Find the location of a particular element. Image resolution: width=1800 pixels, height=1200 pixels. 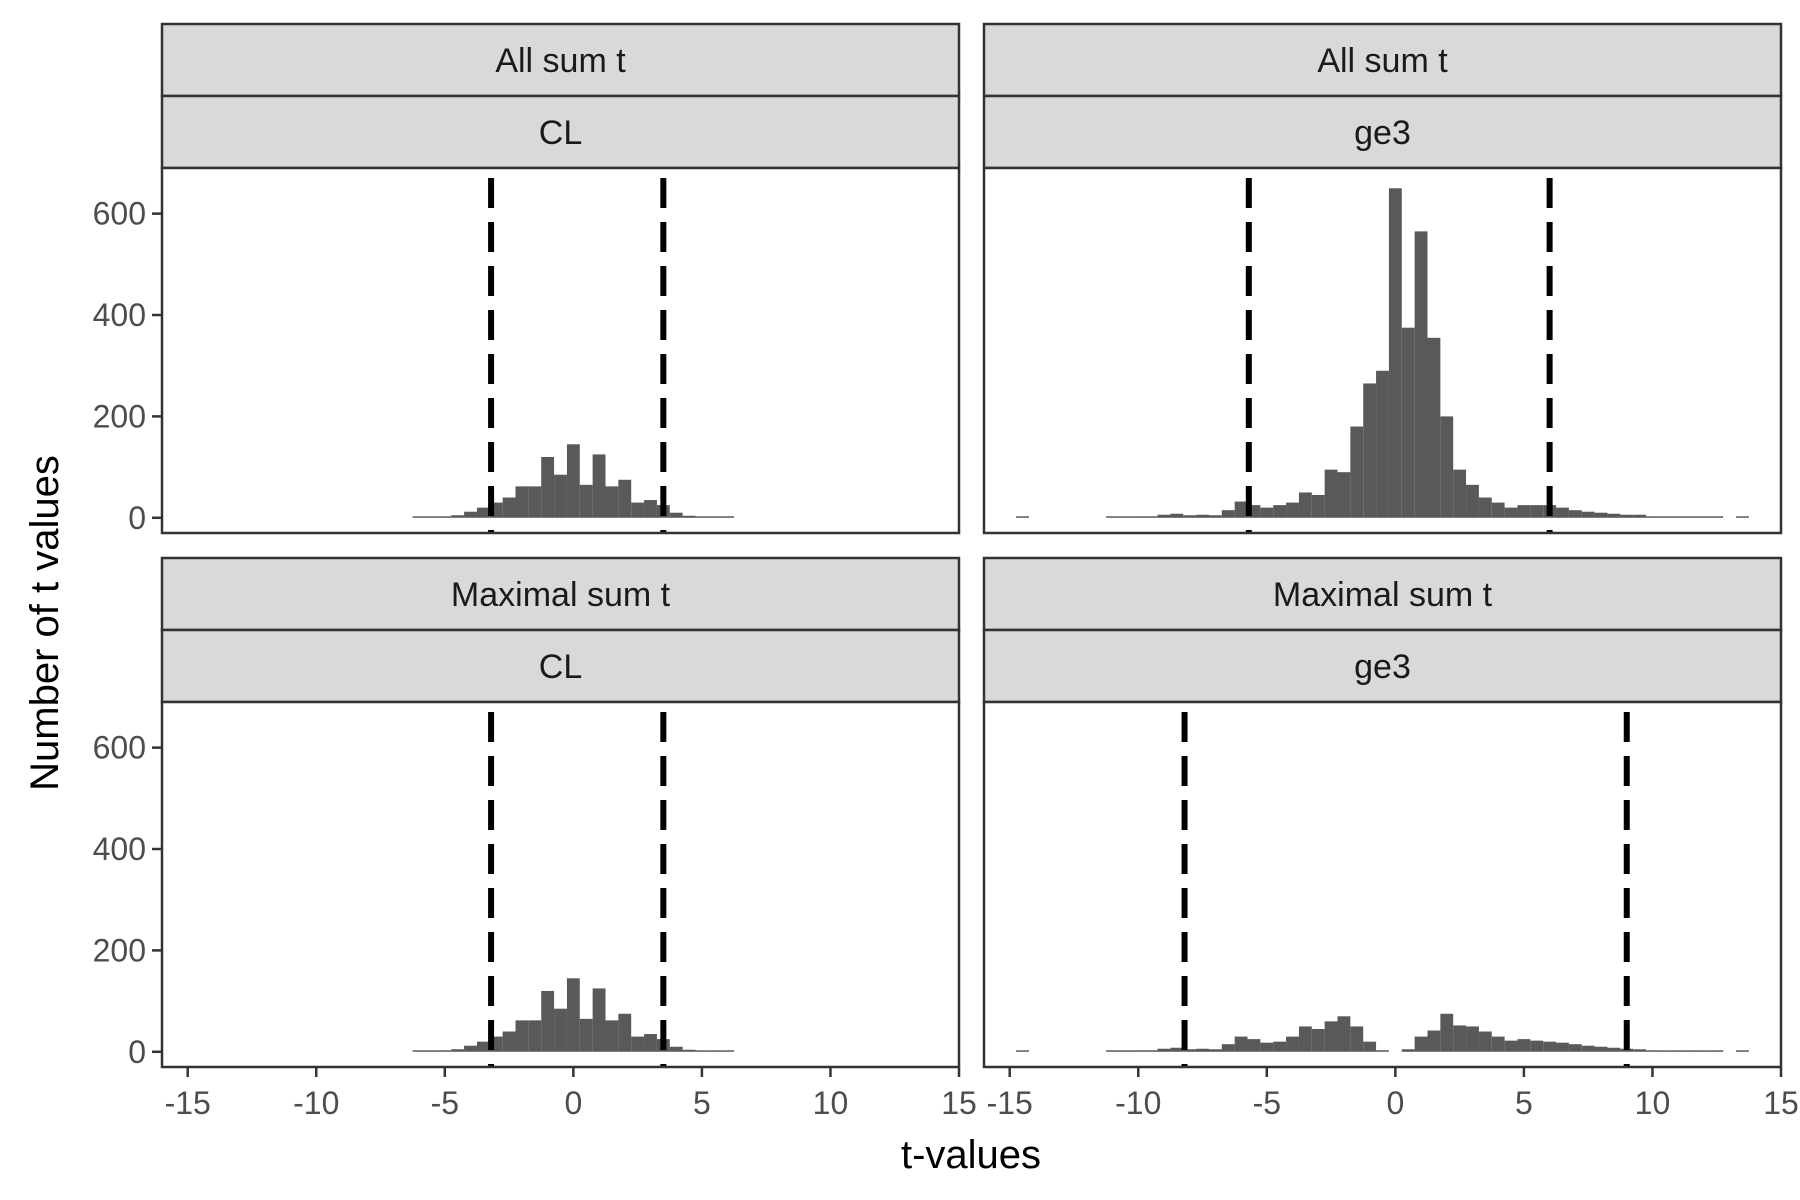

y-tick-label: 200 is located at coordinates (119, 950).